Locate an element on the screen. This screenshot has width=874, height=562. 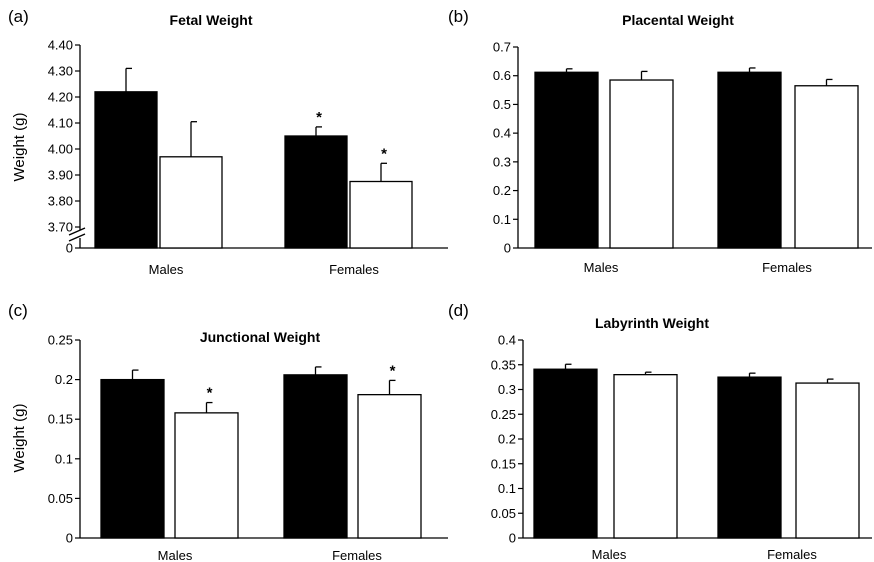
y-tick-label: 0.7 is located at coordinates (502, 47).